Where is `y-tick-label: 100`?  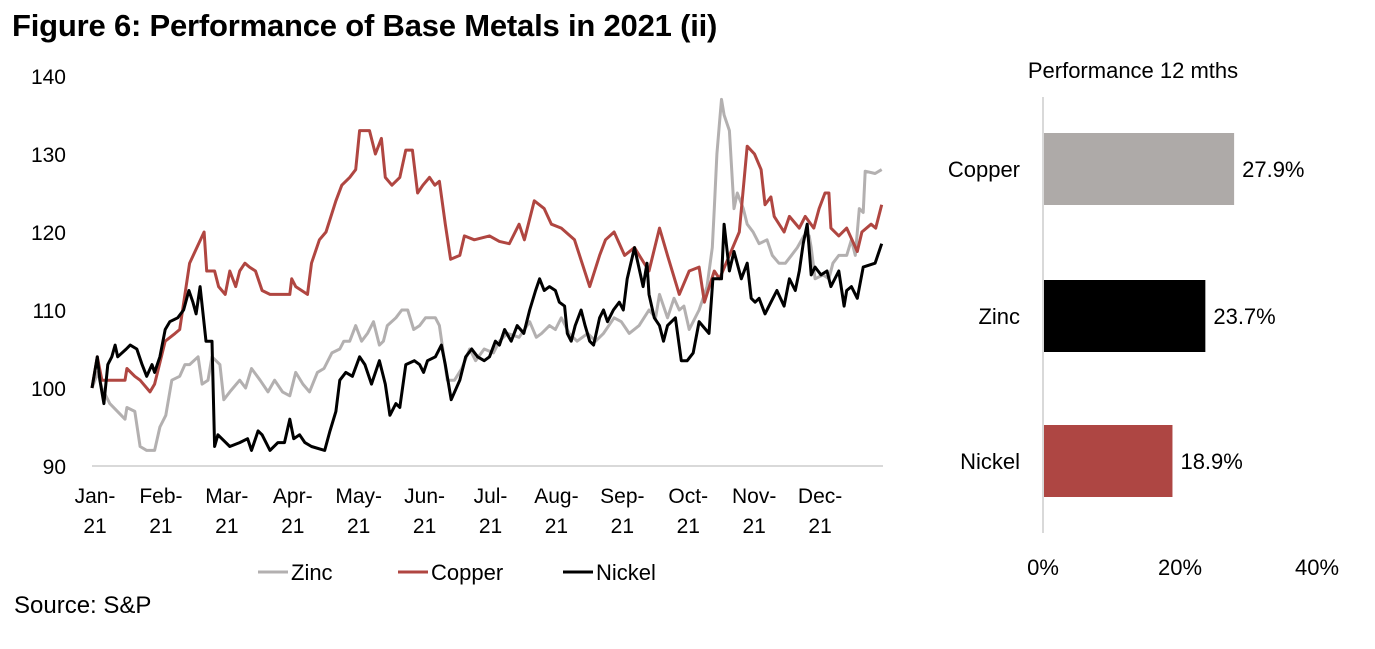 y-tick-label: 100 is located at coordinates (48, 389).